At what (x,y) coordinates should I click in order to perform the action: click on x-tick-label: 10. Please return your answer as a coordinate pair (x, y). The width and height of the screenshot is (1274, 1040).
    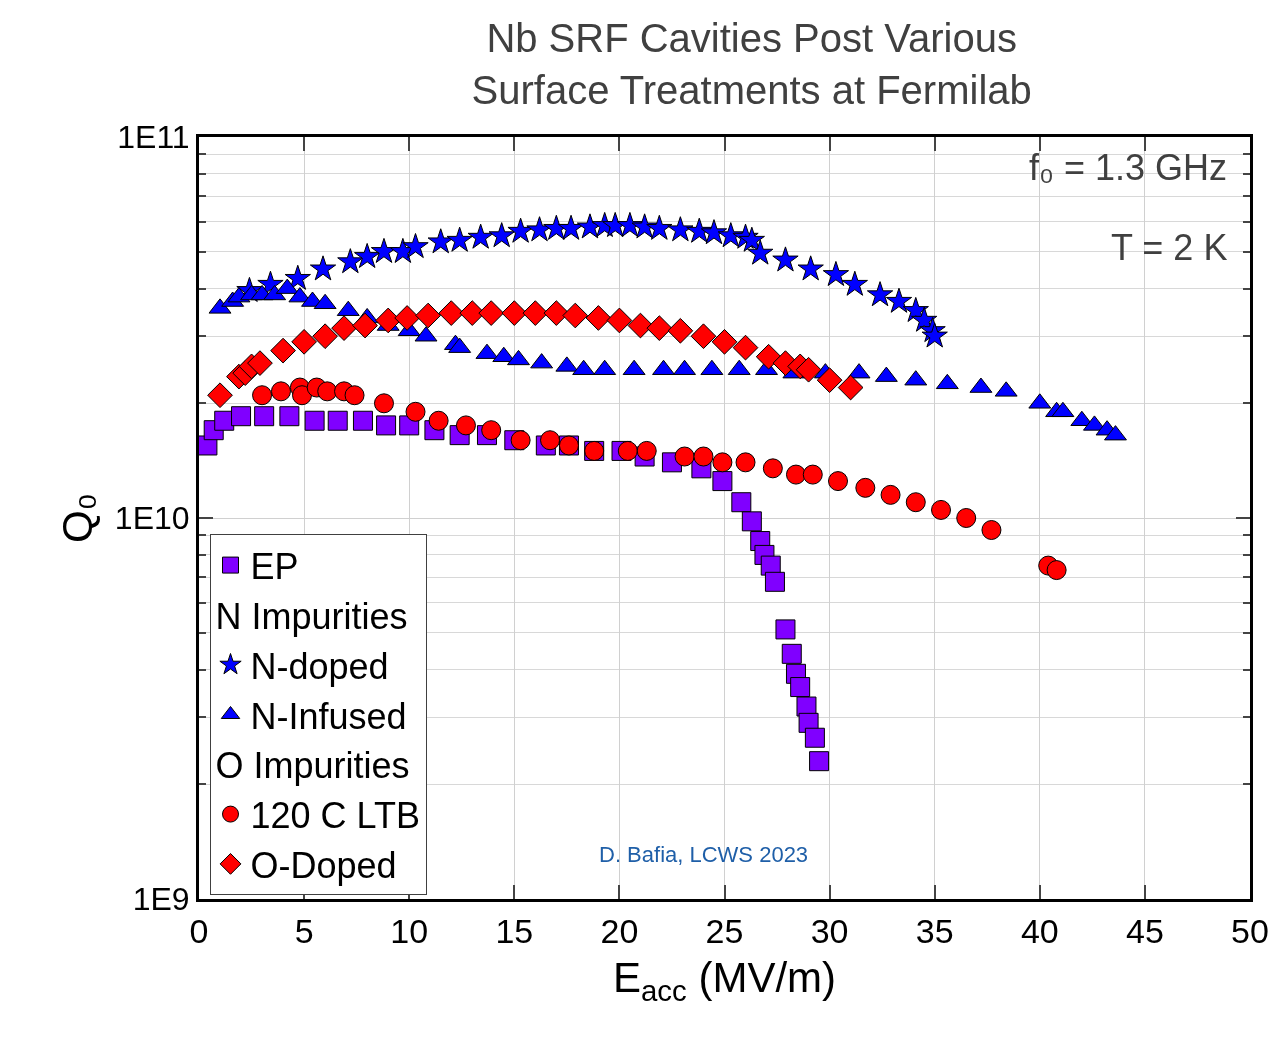
    Looking at the image, I should click on (409, 930).